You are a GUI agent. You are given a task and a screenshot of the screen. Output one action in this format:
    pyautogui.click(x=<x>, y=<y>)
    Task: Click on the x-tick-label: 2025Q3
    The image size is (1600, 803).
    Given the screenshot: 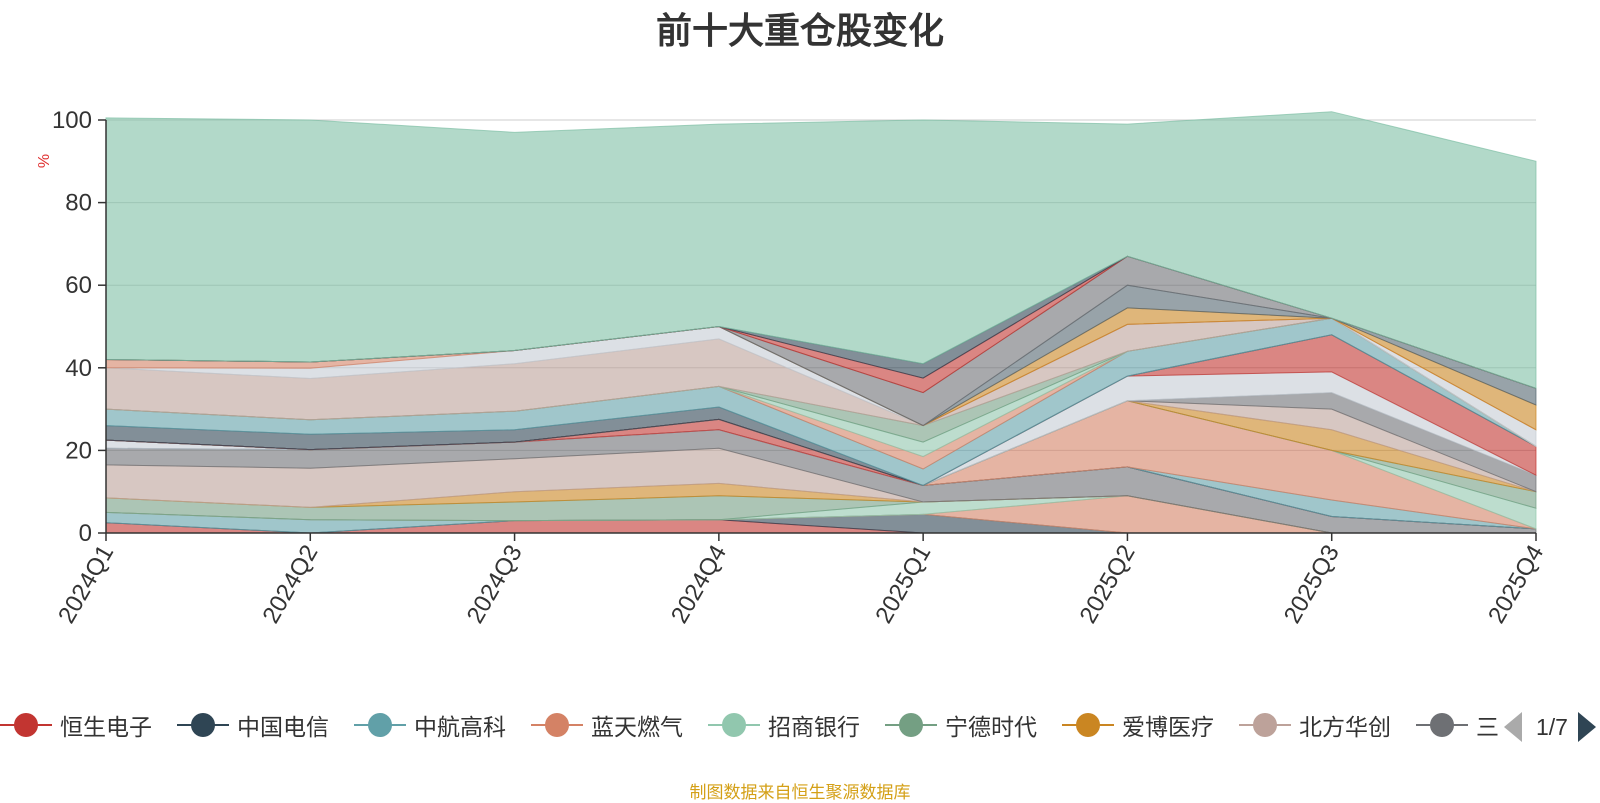 What is the action you would take?
    pyautogui.click(x=1312, y=584)
    